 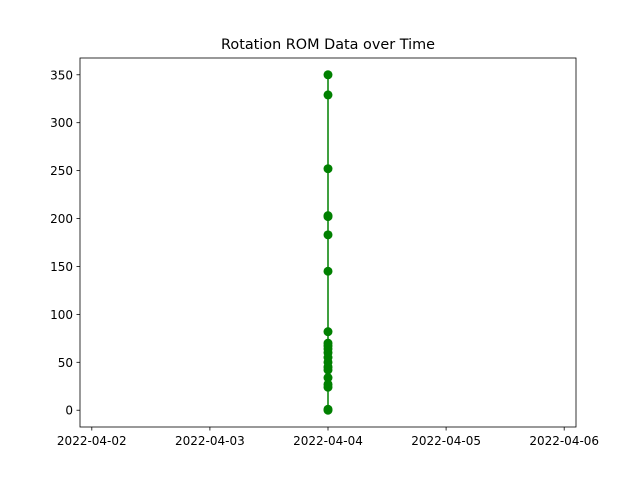 I want to click on y-tick-label: 350, so click(x=61, y=75).